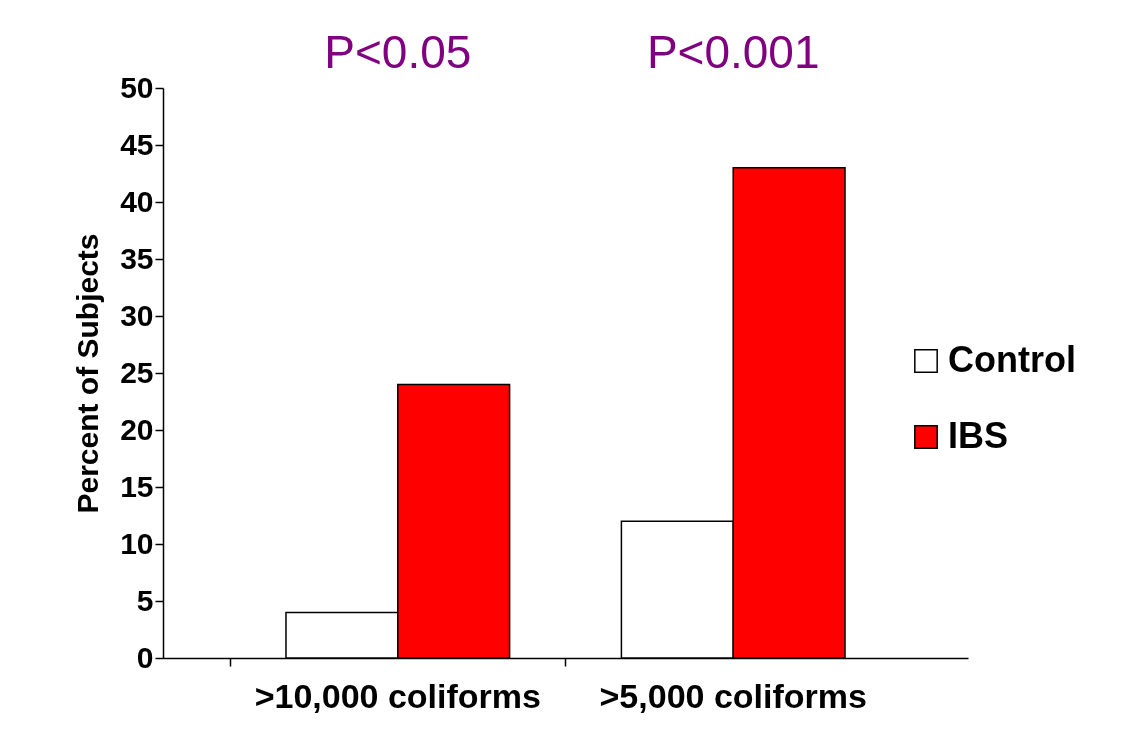  What do you see at coordinates (137, 144) in the screenshot?
I see `y-tick-label: 45` at bounding box center [137, 144].